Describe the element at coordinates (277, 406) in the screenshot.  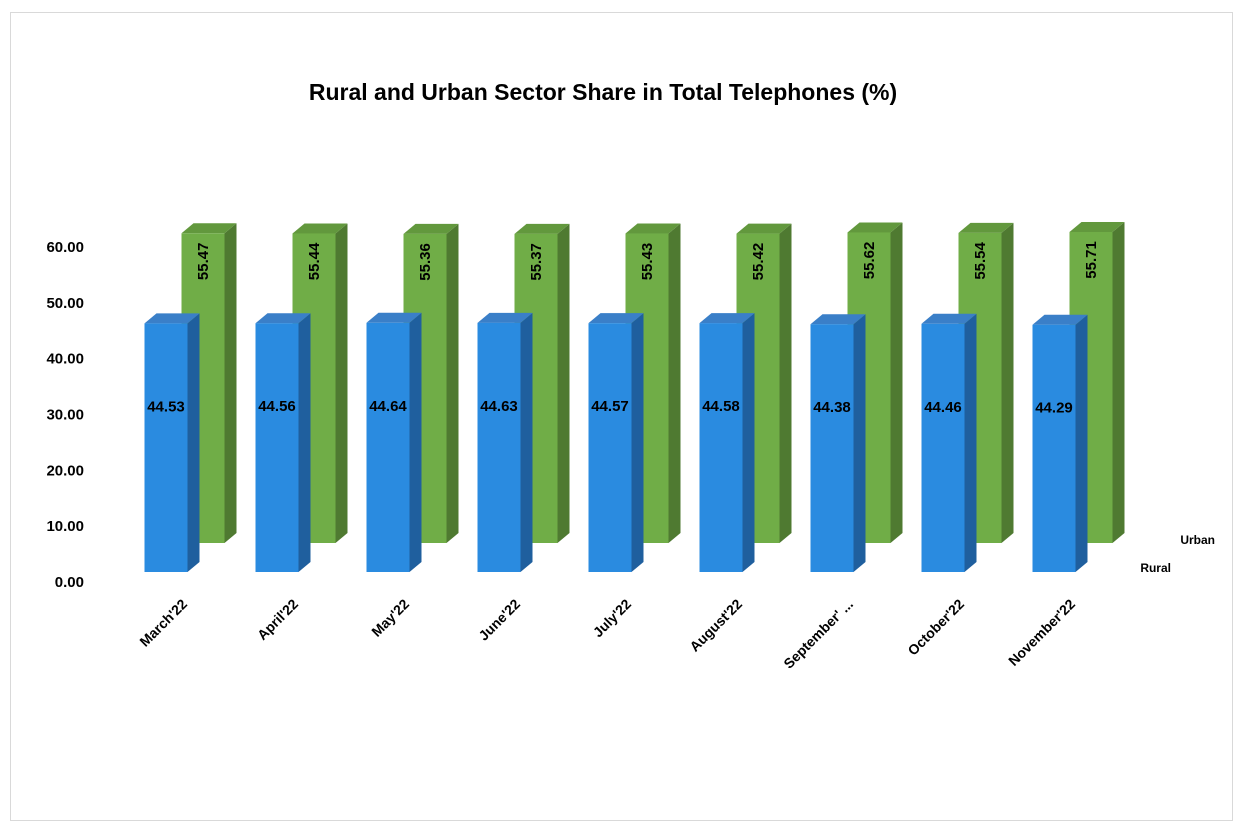
I see `data-label: 44.56` at that location.